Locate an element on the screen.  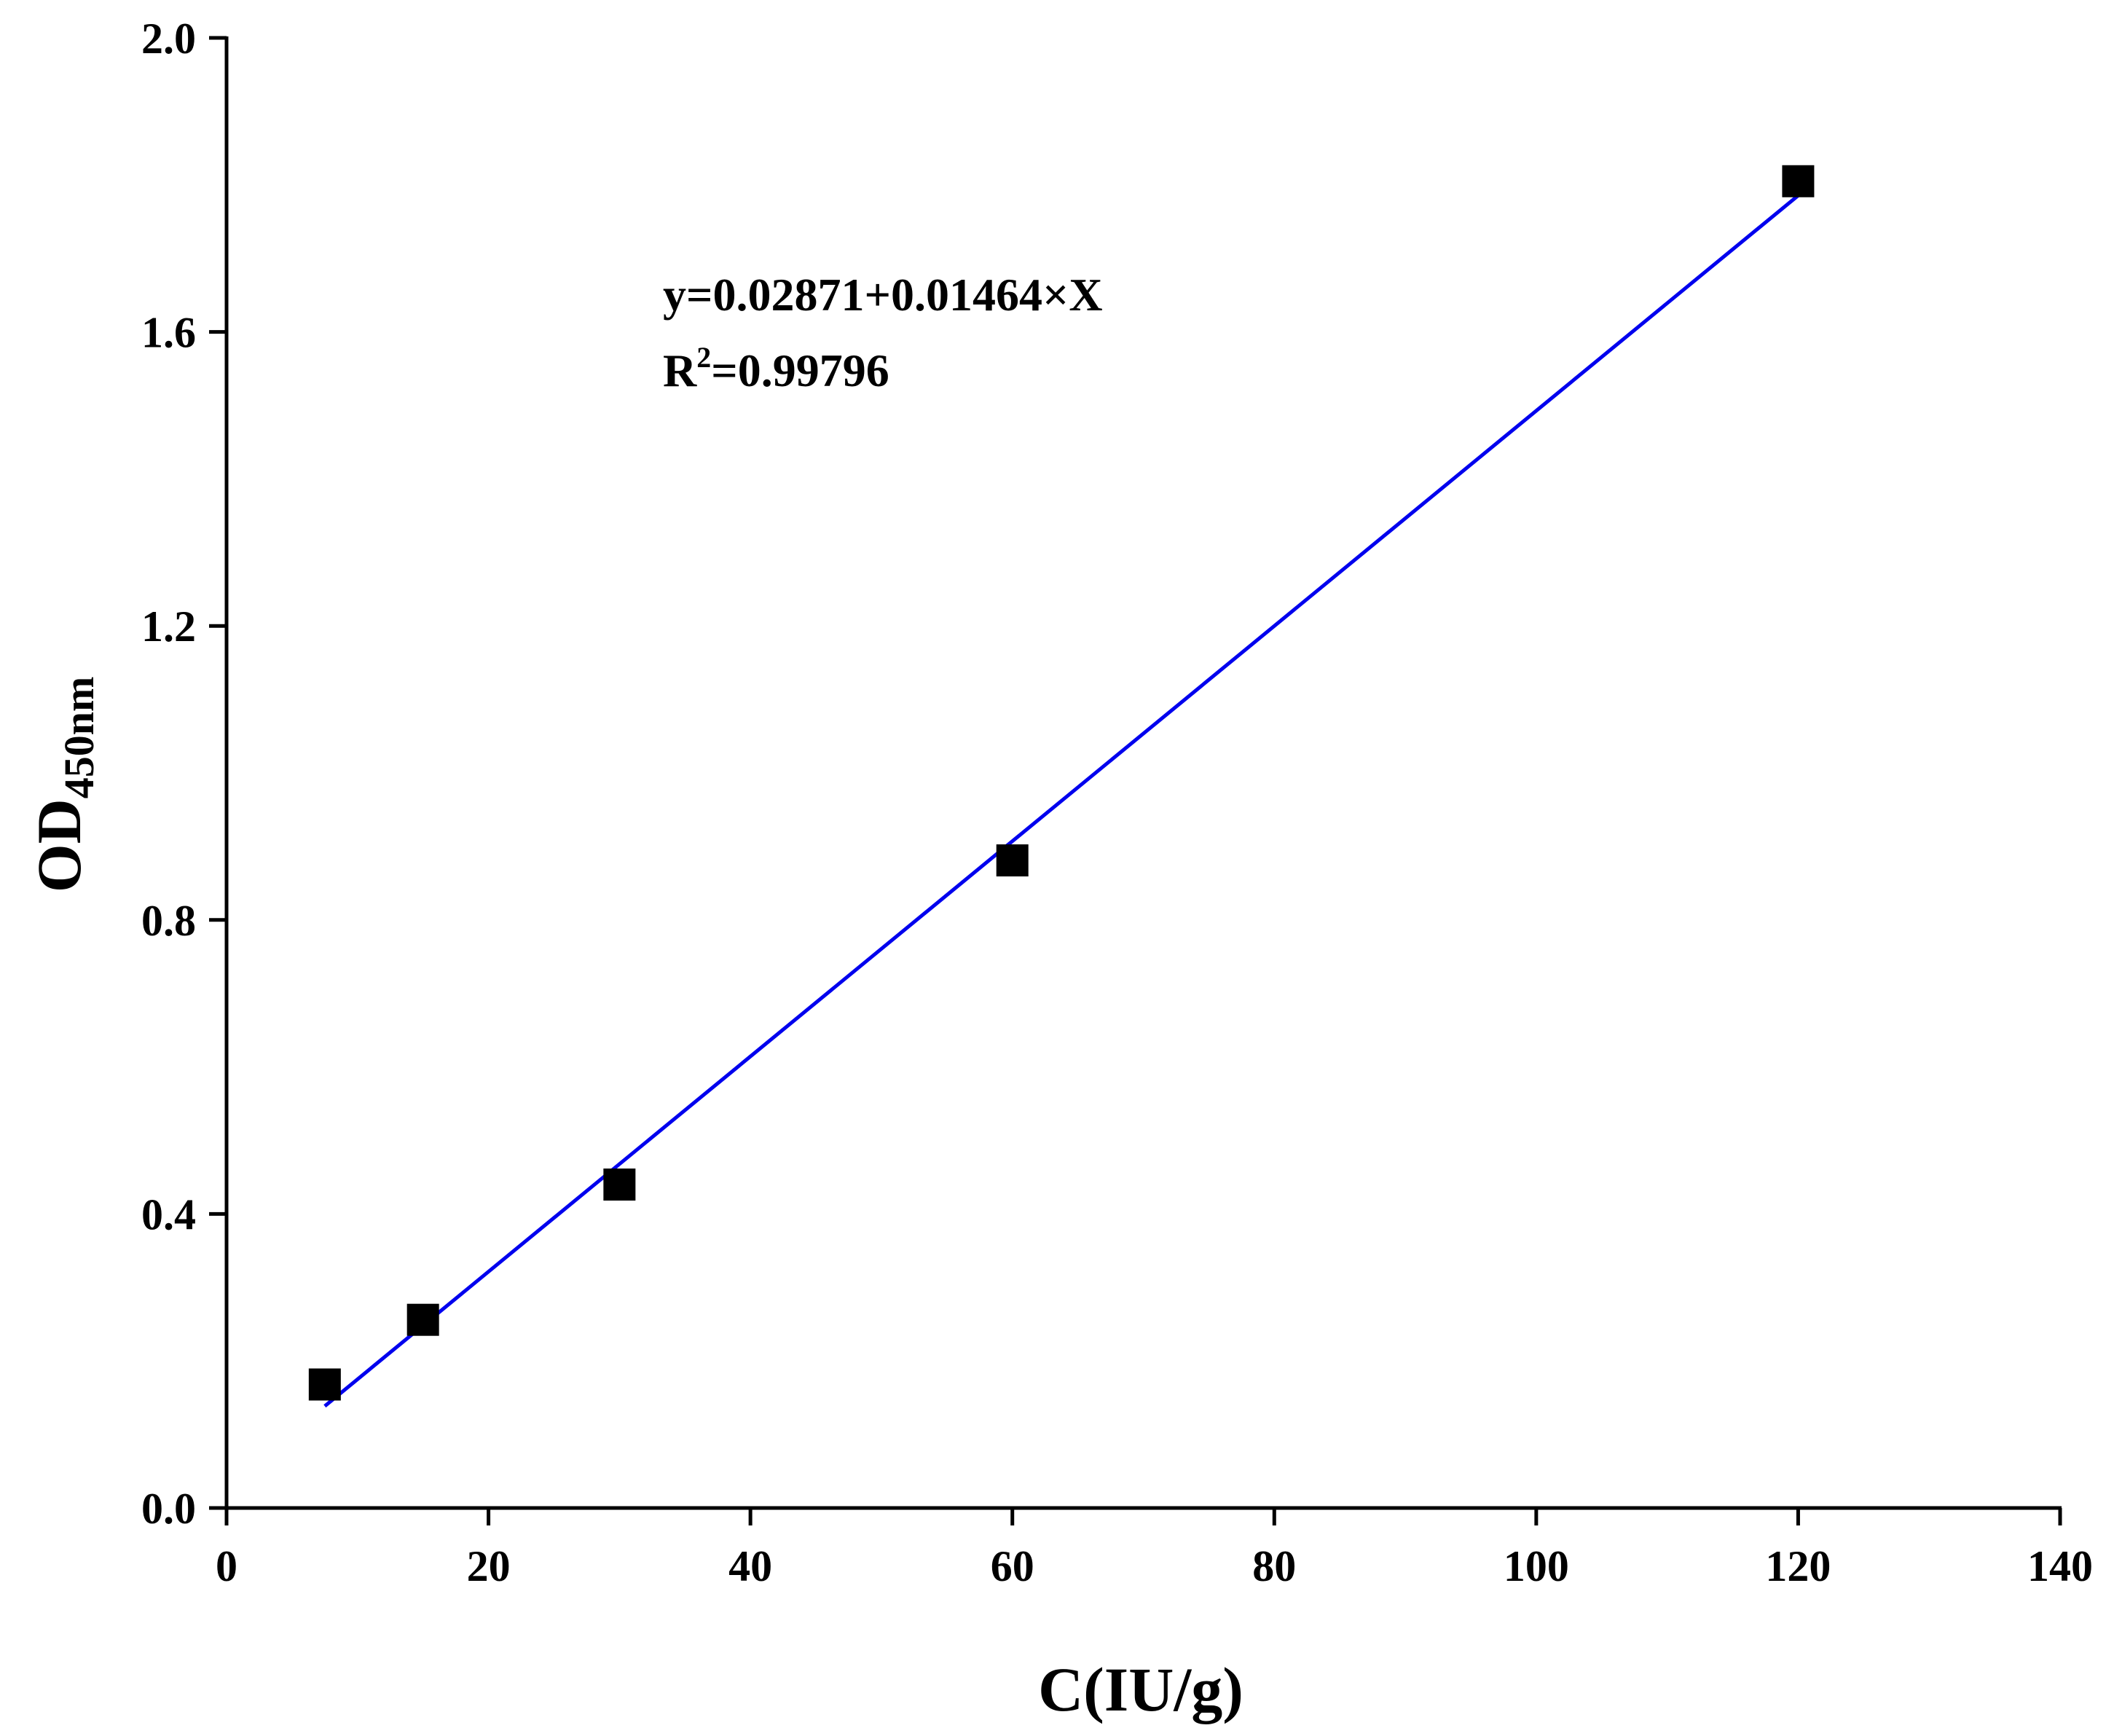
y-axis-label-main: OD is located at coordinates (59, 845).